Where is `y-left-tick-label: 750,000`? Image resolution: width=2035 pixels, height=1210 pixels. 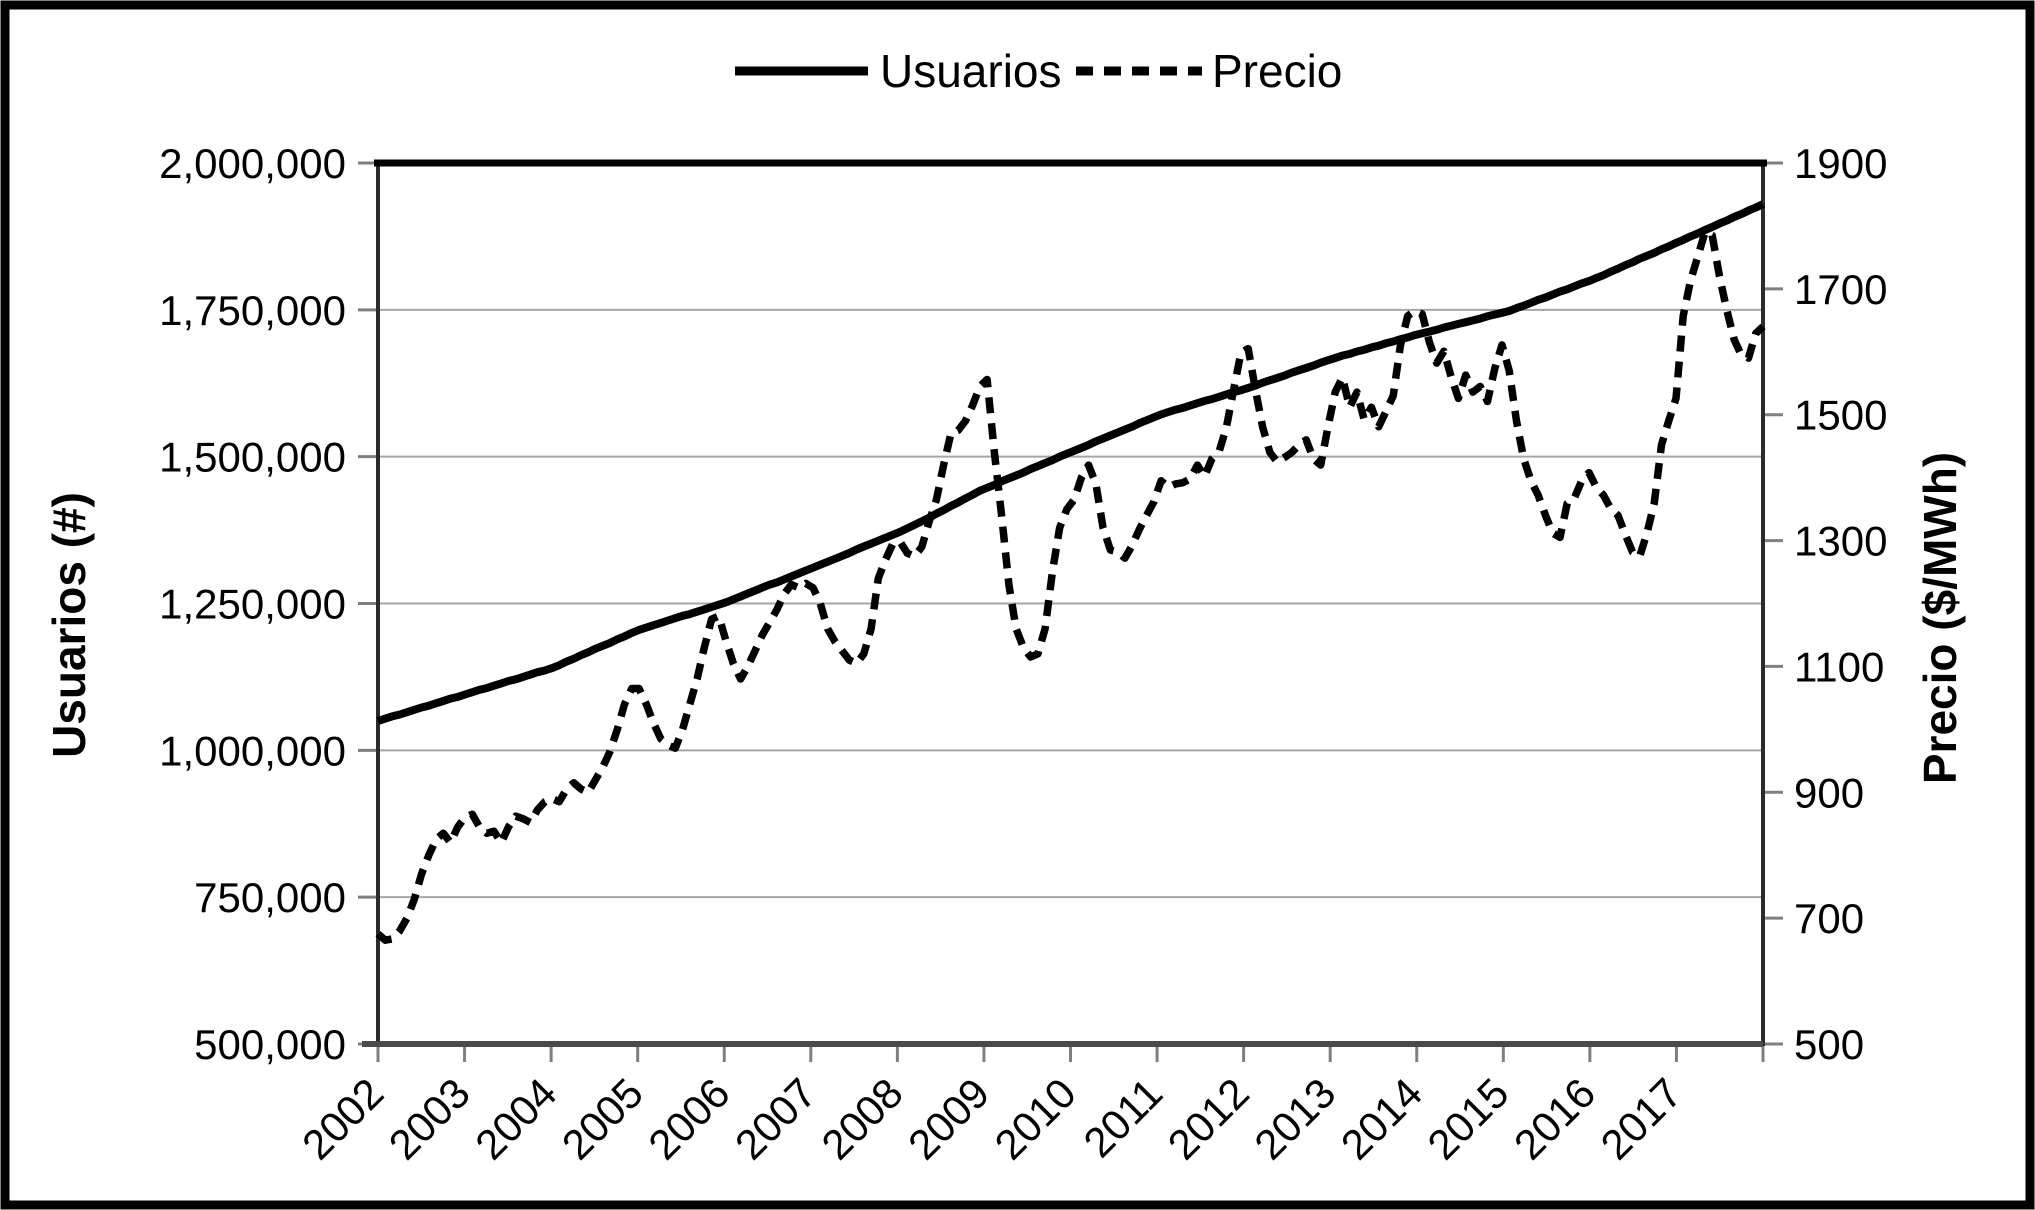 y-left-tick-label: 750,000 is located at coordinates (270, 897).